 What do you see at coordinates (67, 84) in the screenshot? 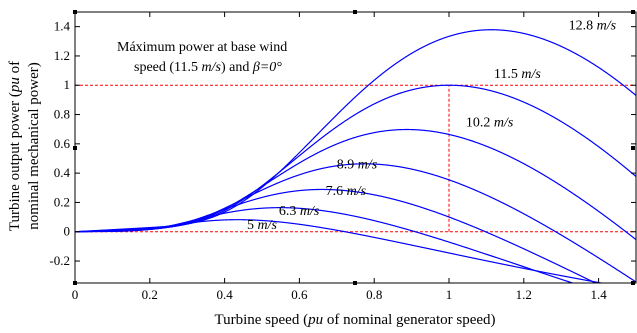
I see `y-tick-label: 1` at bounding box center [67, 84].